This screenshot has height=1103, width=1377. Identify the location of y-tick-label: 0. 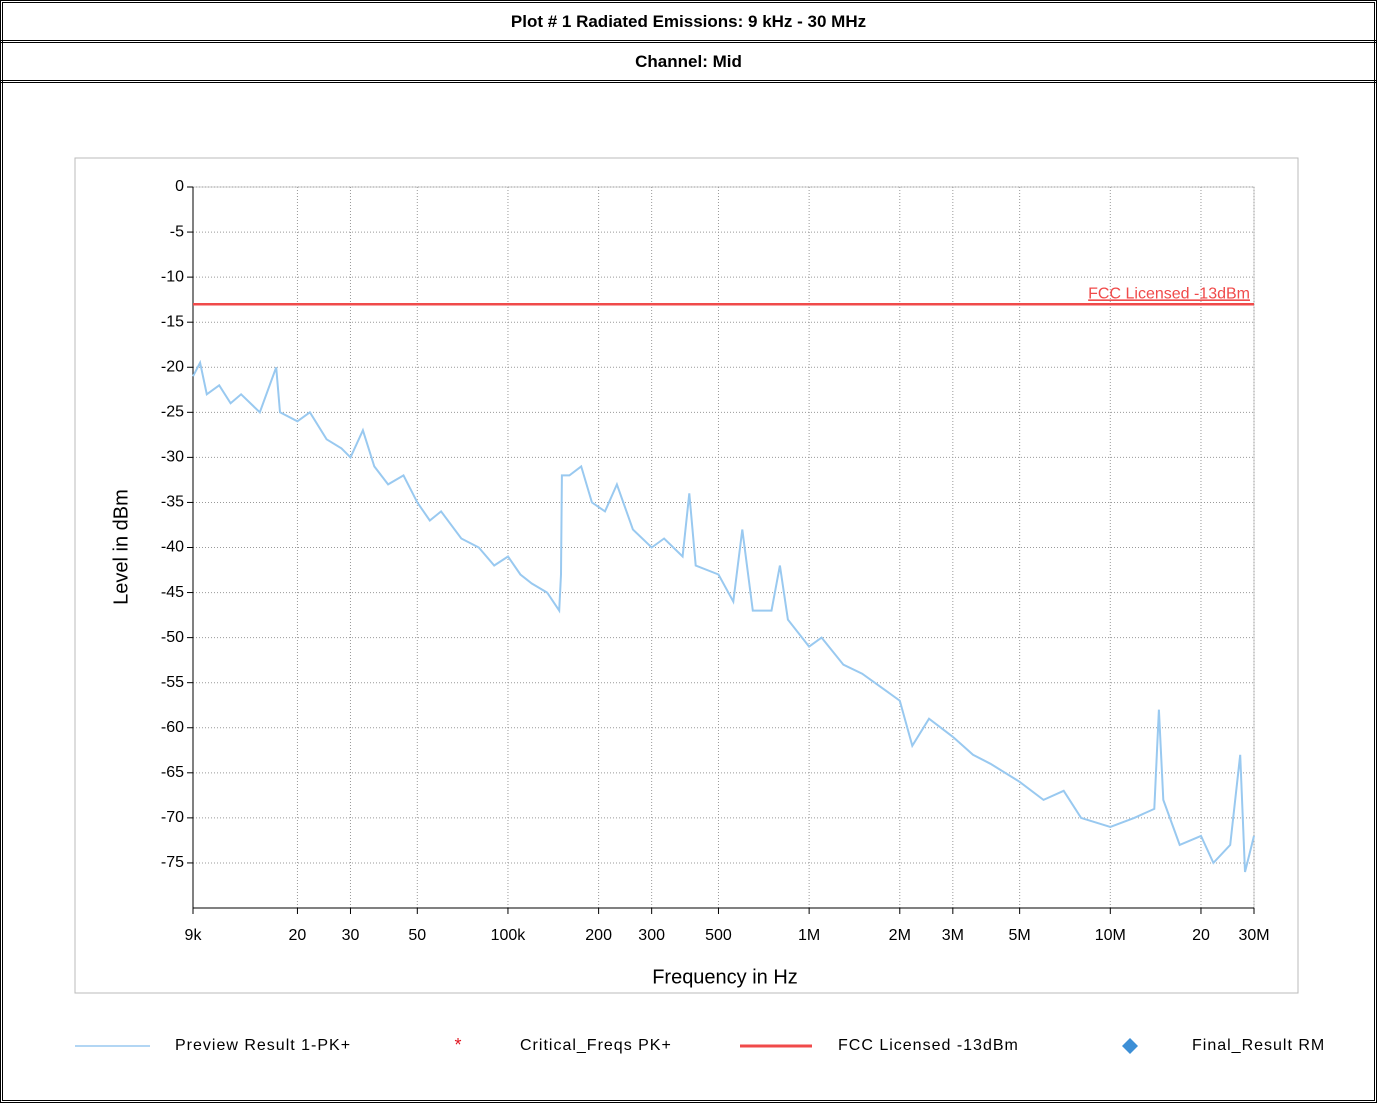
(179, 186).